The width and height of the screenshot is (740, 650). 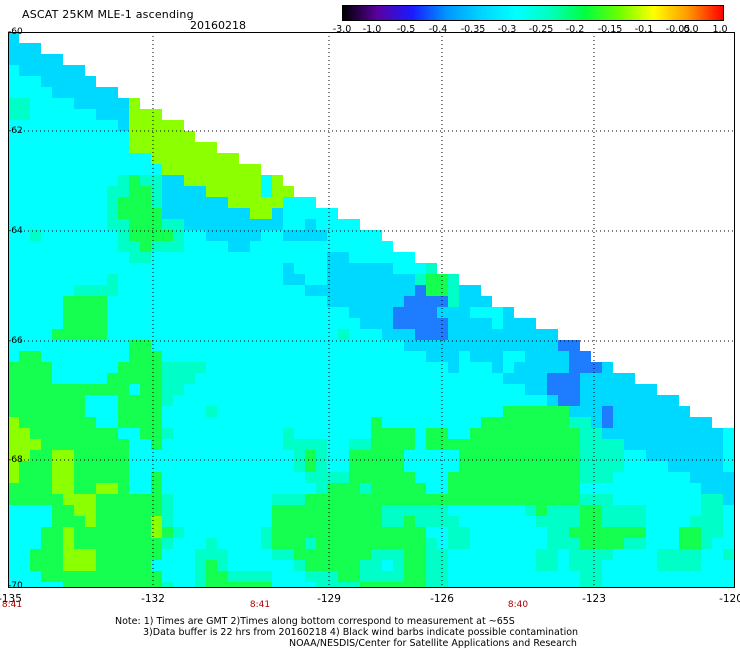 I want to click on color-scale-tick-label: 1.0, so click(x=720, y=29).